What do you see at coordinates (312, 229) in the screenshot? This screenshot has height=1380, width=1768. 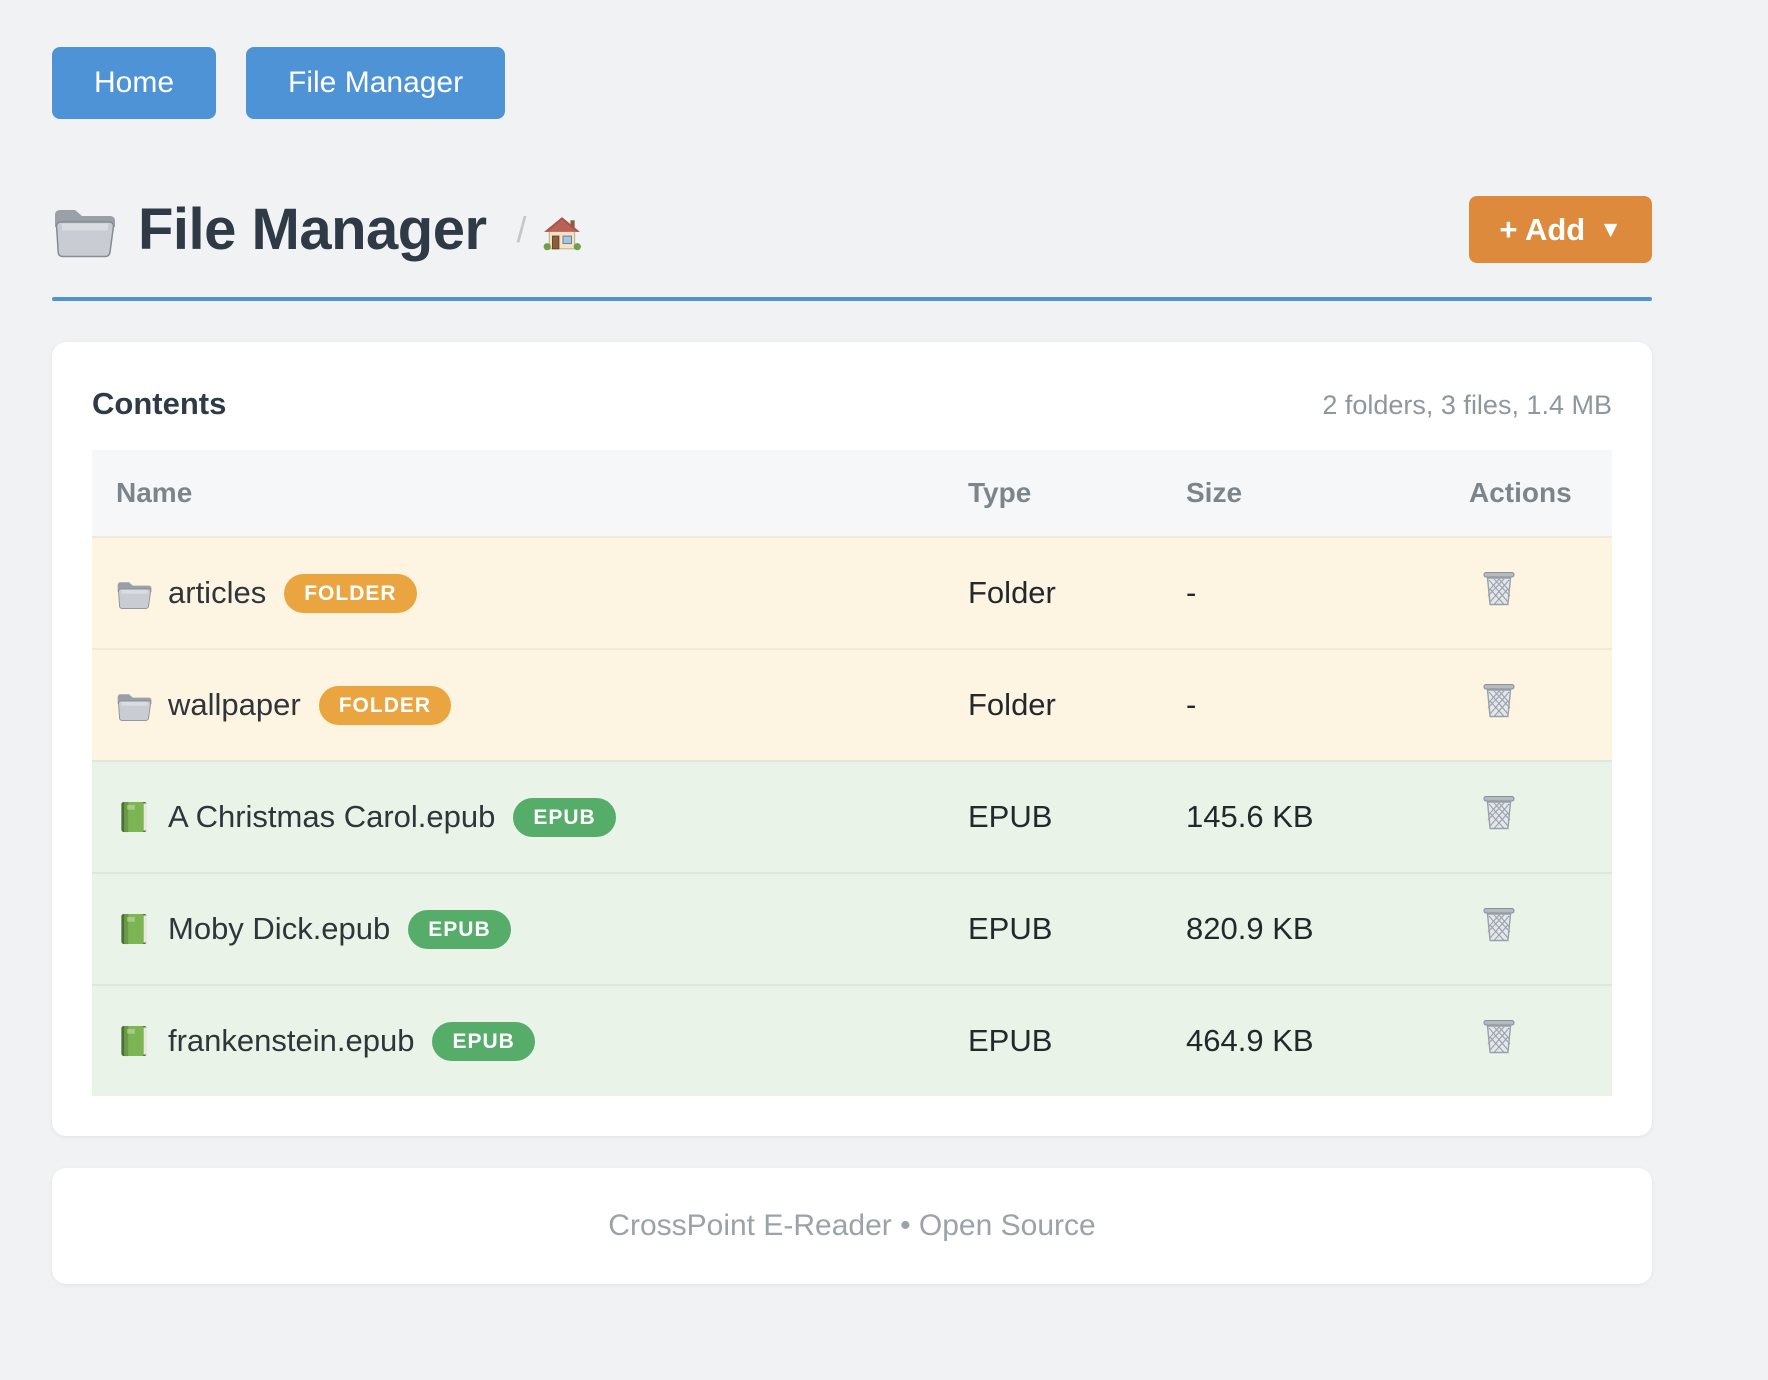 I see `page-title: File Manager` at bounding box center [312, 229].